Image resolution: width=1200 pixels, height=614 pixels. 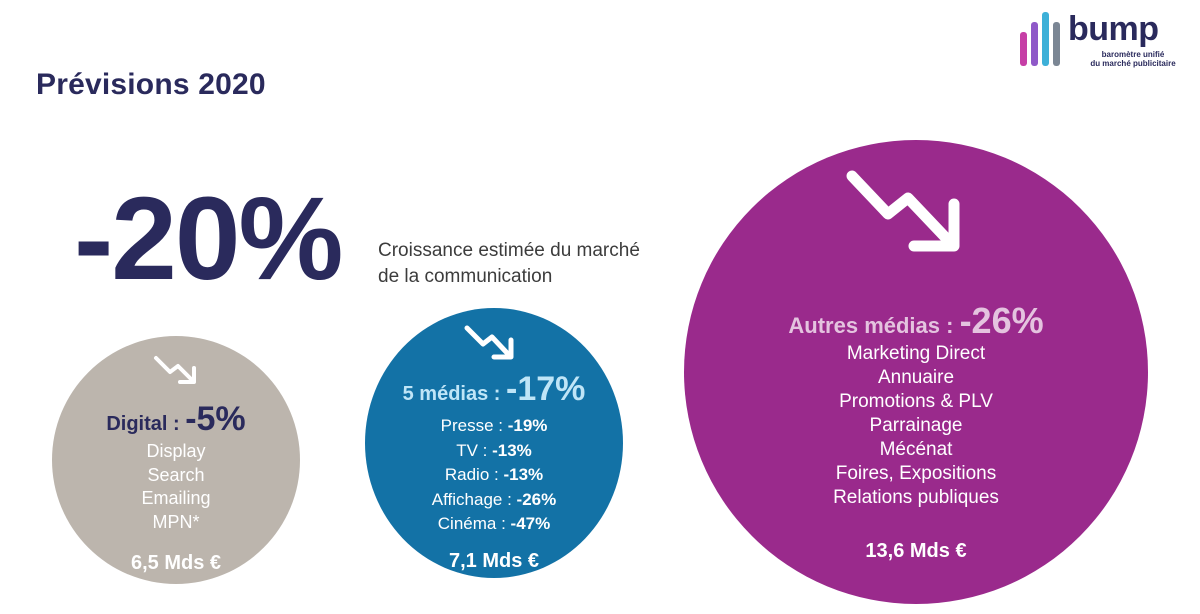 I want to click on list-item: Marketing Direct, so click(x=916, y=353).